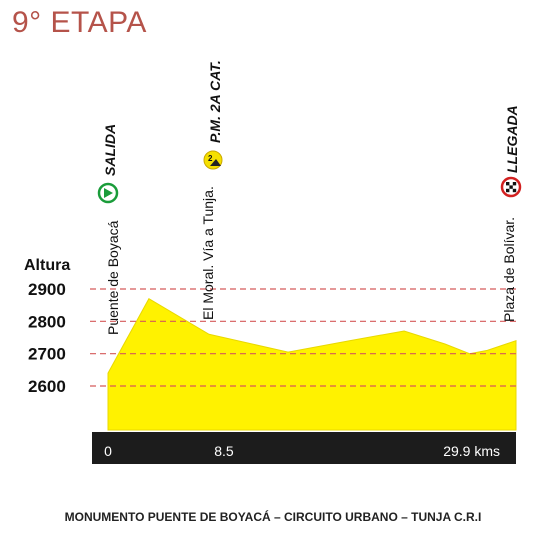 The width and height of the screenshot is (546, 536). What do you see at coordinates (108, 193) in the screenshot?
I see `play-triangle-icon` at bounding box center [108, 193].